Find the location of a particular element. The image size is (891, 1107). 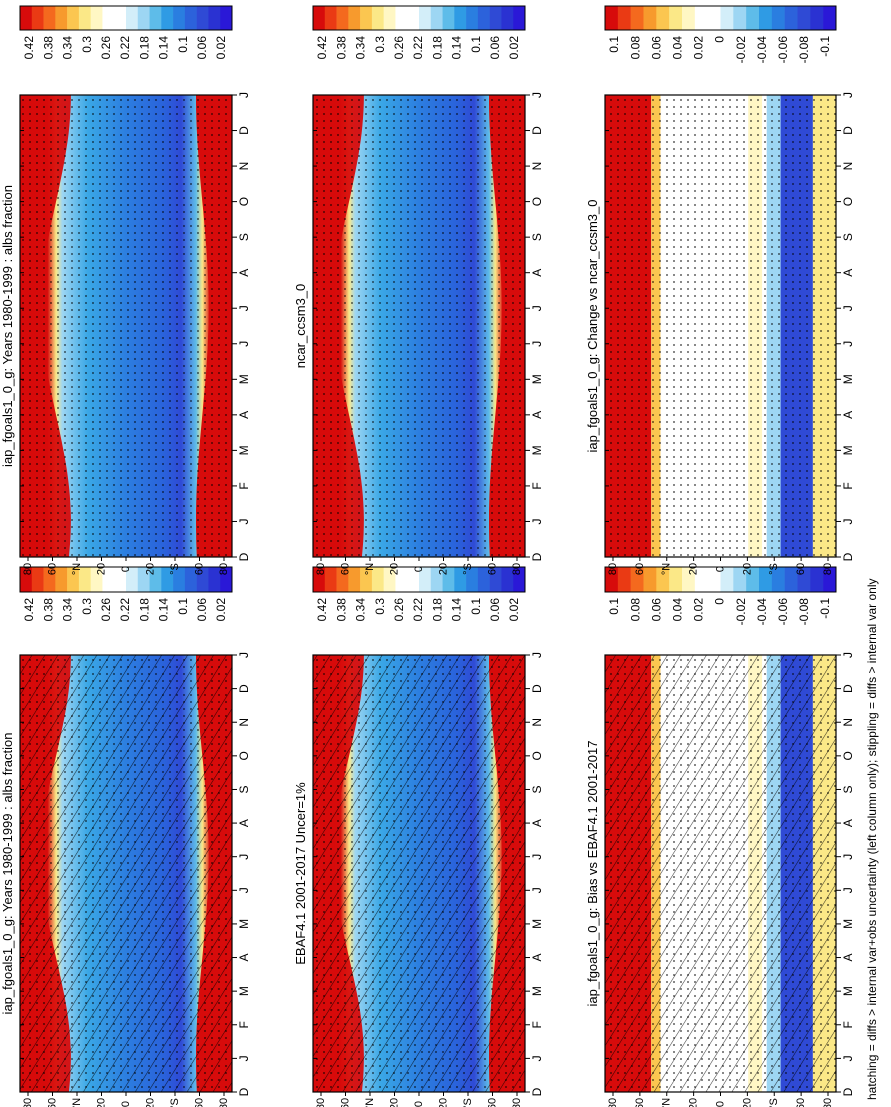

colorbar-tick-label: 0.38 is located at coordinates (341, 48).